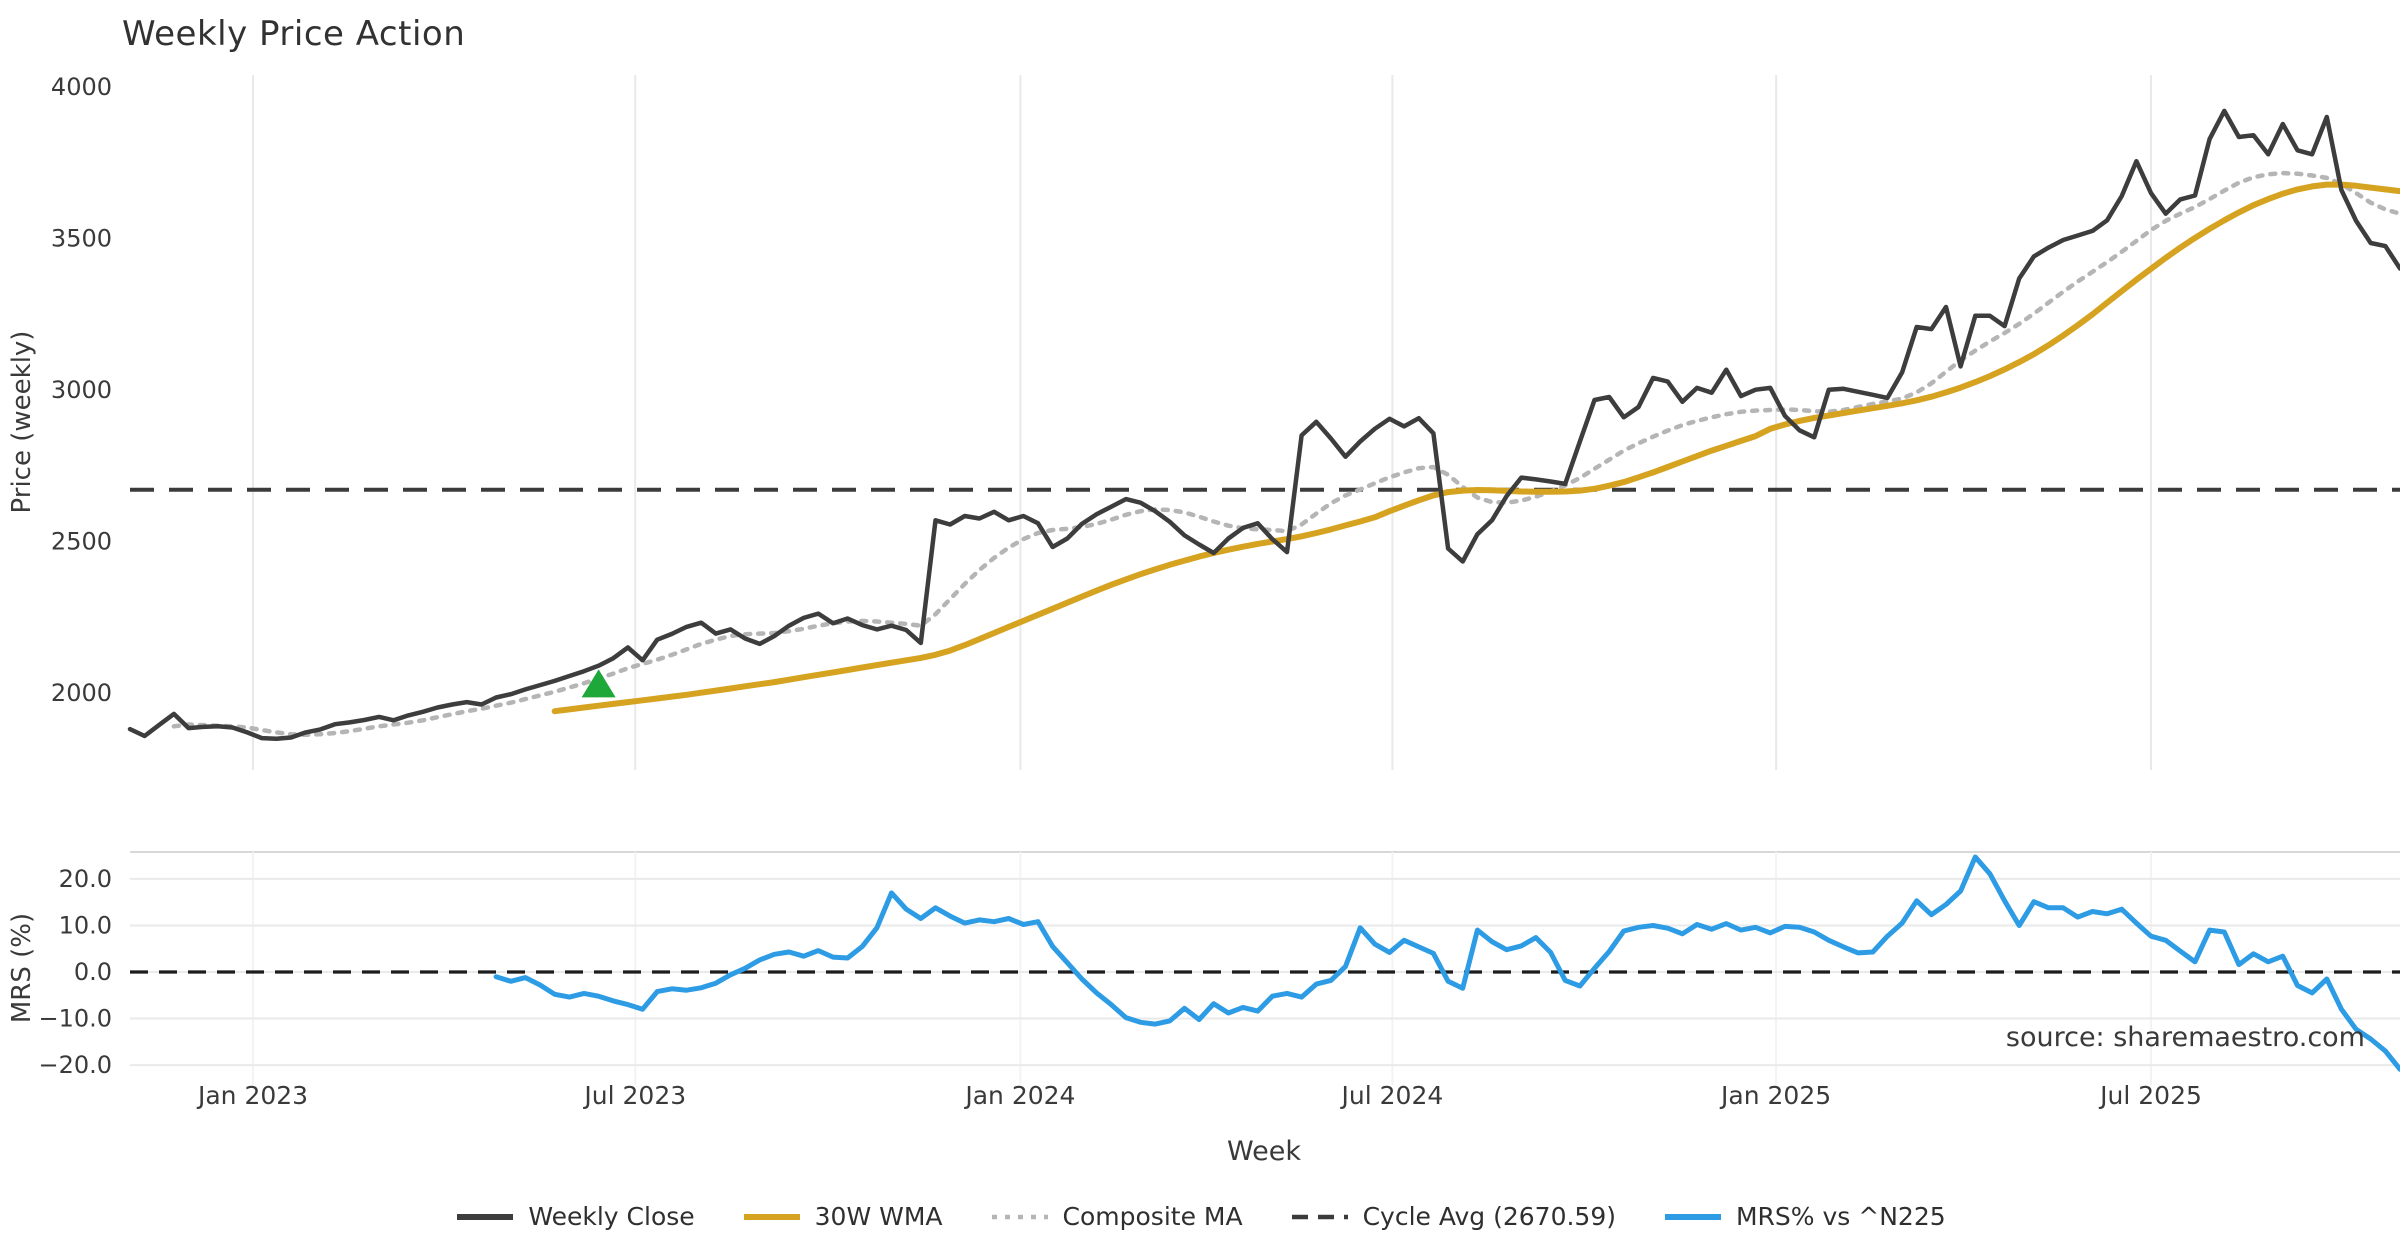 The width and height of the screenshot is (2400, 1260). I want to click on x-tick-label: Jul 2025, so click(2150, 1095).